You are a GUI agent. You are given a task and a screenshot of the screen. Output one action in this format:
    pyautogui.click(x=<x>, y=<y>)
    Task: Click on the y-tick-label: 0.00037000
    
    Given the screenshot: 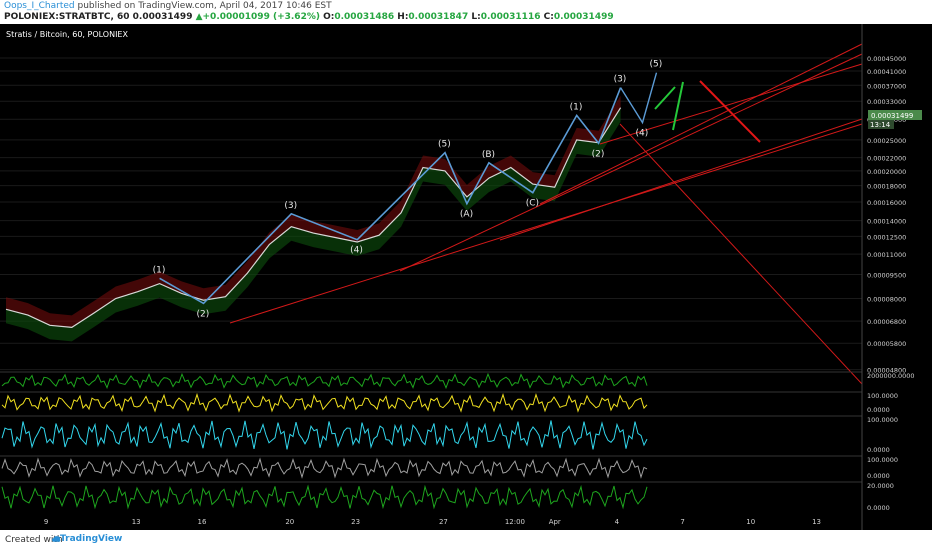 What is the action you would take?
    pyautogui.click(x=886, y=86)
    